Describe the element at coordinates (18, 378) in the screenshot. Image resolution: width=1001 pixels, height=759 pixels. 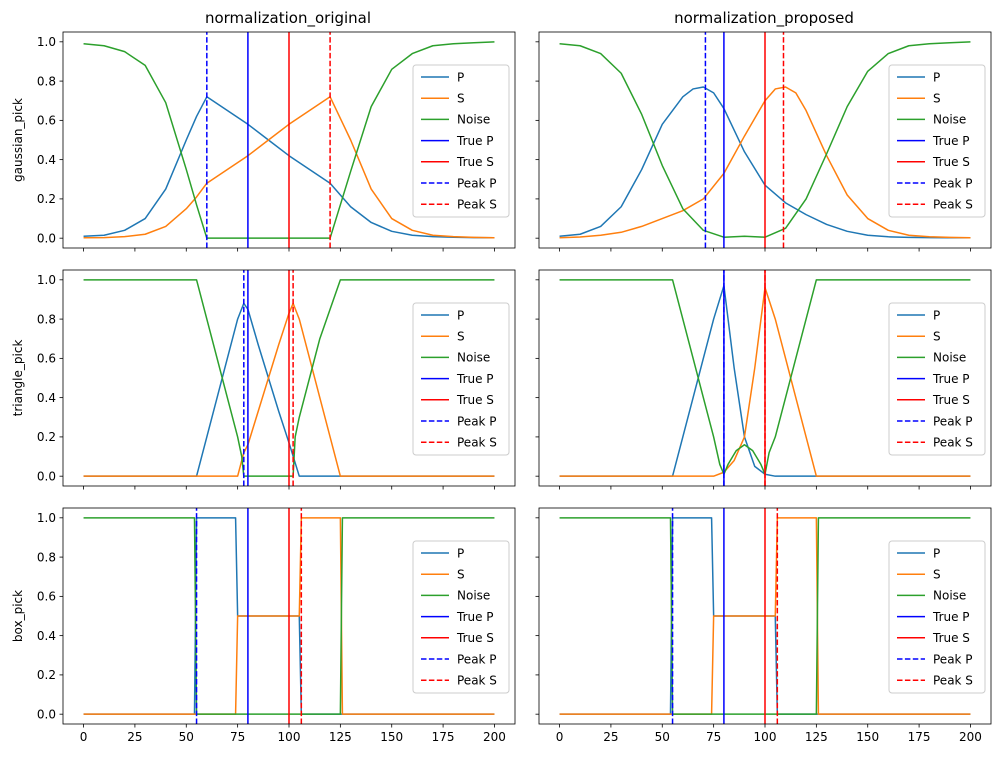
I see `y-axis-label: triangle_pick` at that location.